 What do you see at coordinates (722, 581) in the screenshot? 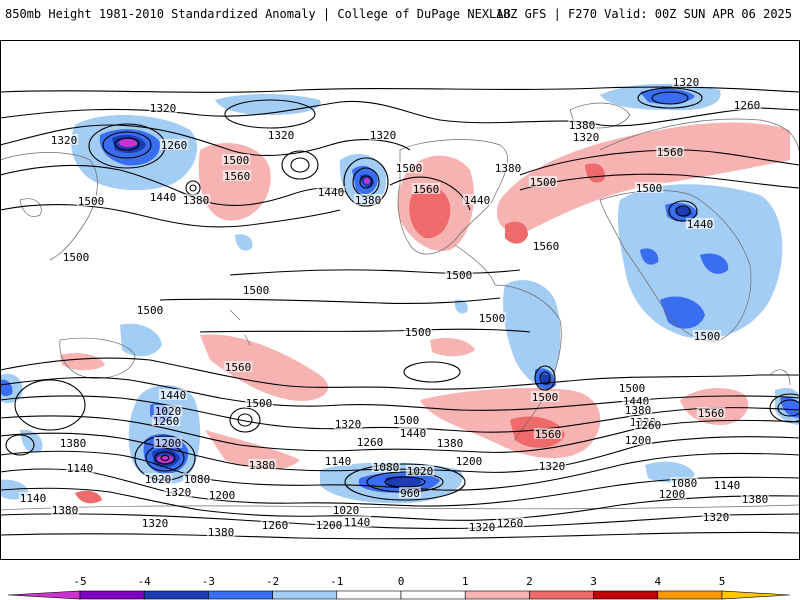
I see `colorbar-tick-label: 5` at bounding box center [722, 581].